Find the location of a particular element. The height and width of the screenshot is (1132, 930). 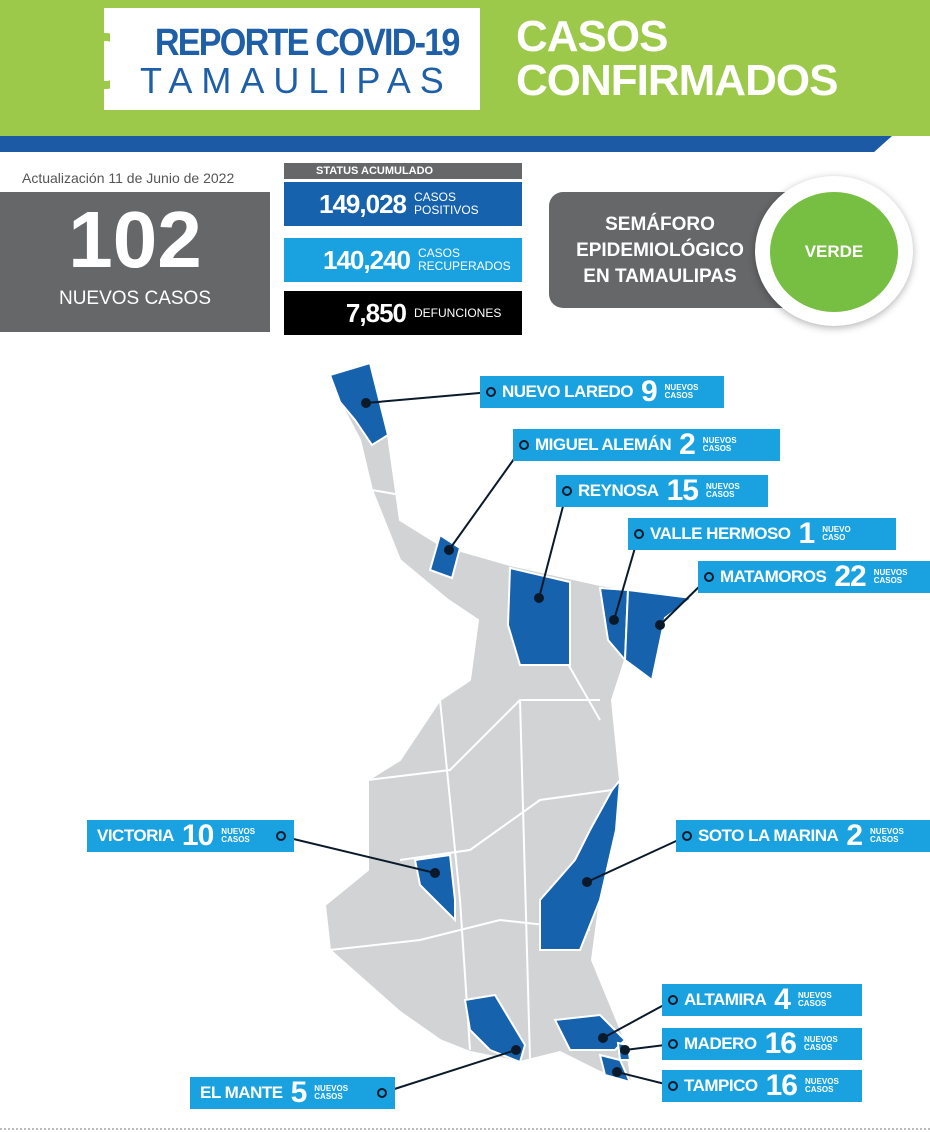

page-title-line1: CASOS is located at coordinates (592, 36).